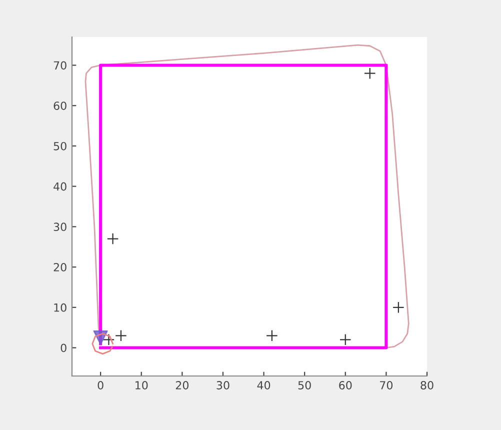  I want to click on x-tick-label: 10, so click(142, 385).